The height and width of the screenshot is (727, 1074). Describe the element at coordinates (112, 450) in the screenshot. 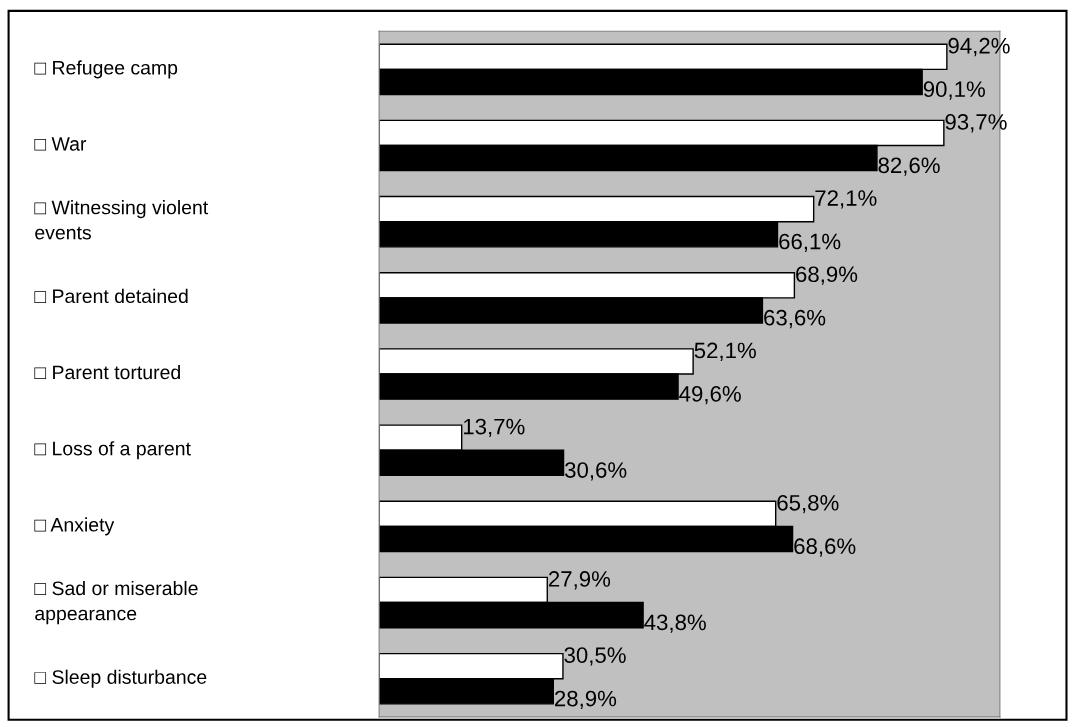

I see `y-tick-label: □ Loss of a parent` at that location.